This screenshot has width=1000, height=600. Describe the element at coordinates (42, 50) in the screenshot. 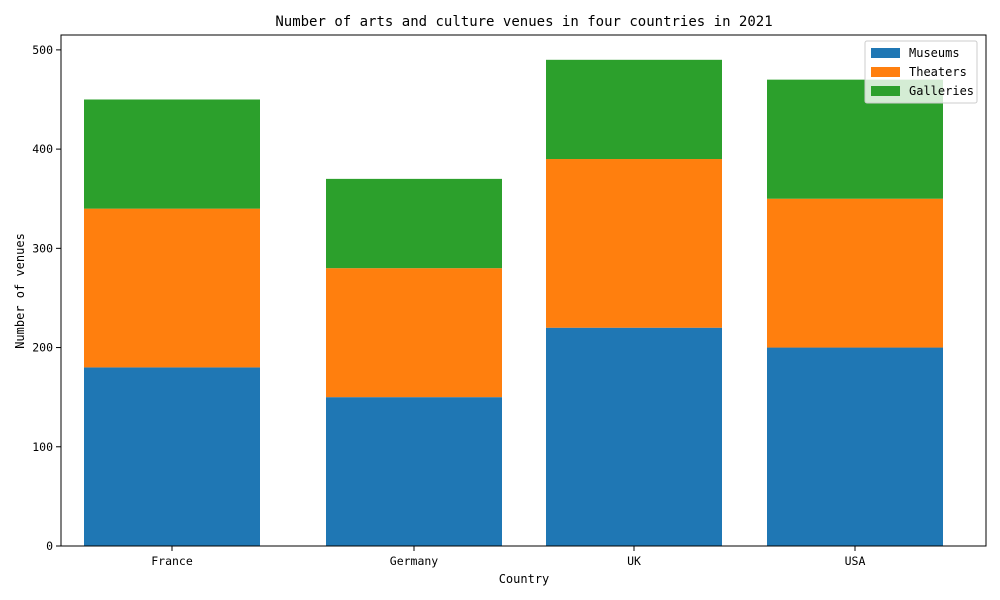

I see `y-tick-label: 500` at that location.